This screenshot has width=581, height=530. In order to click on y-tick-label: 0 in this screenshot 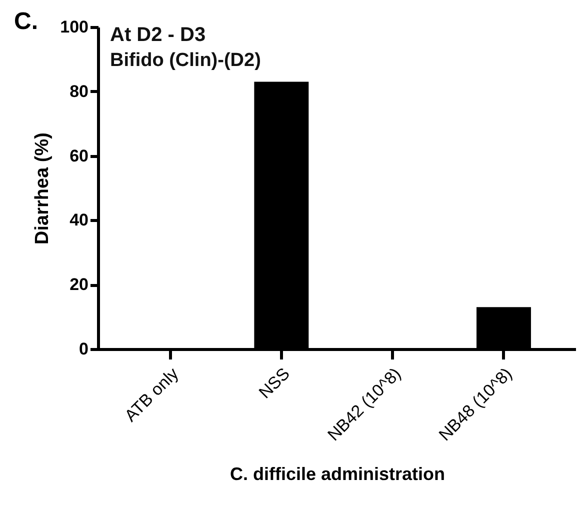, I will do `click(83, 349)`.